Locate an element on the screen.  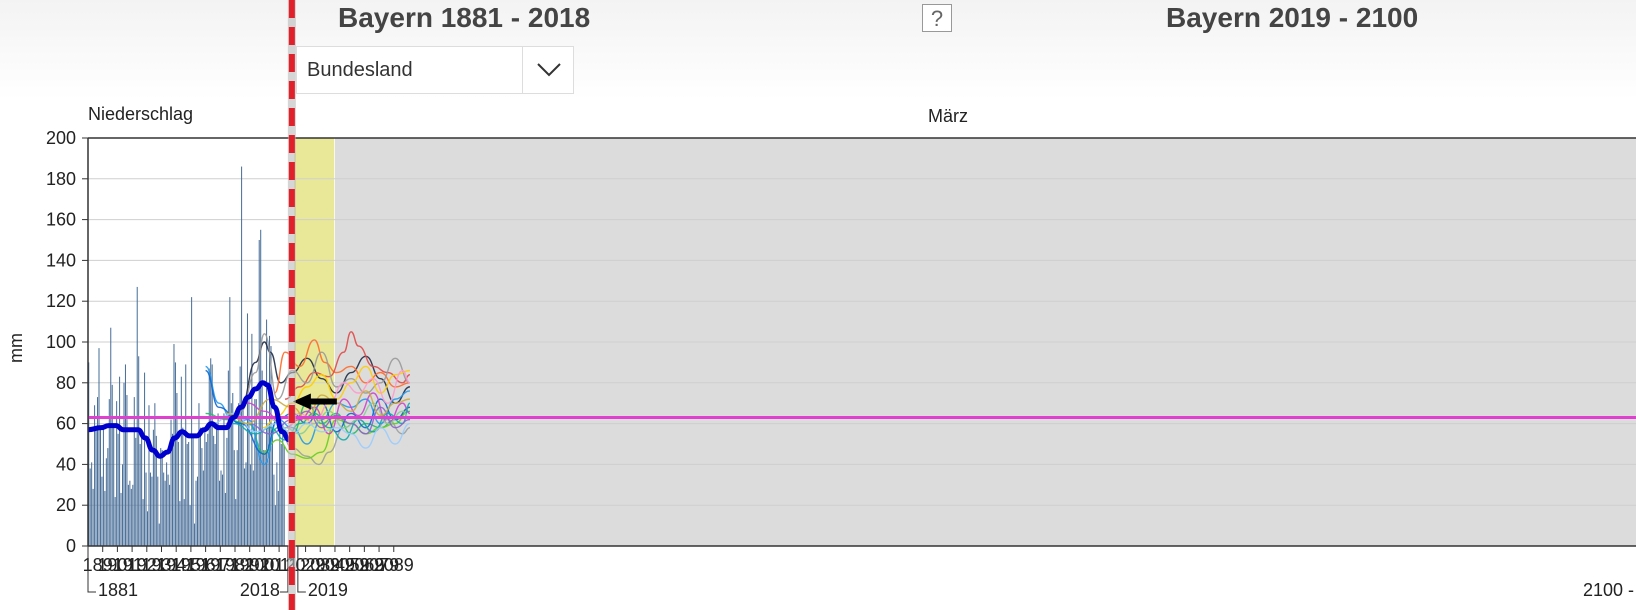
x-tick-label: 2001 is located at coordinates (264, 565).